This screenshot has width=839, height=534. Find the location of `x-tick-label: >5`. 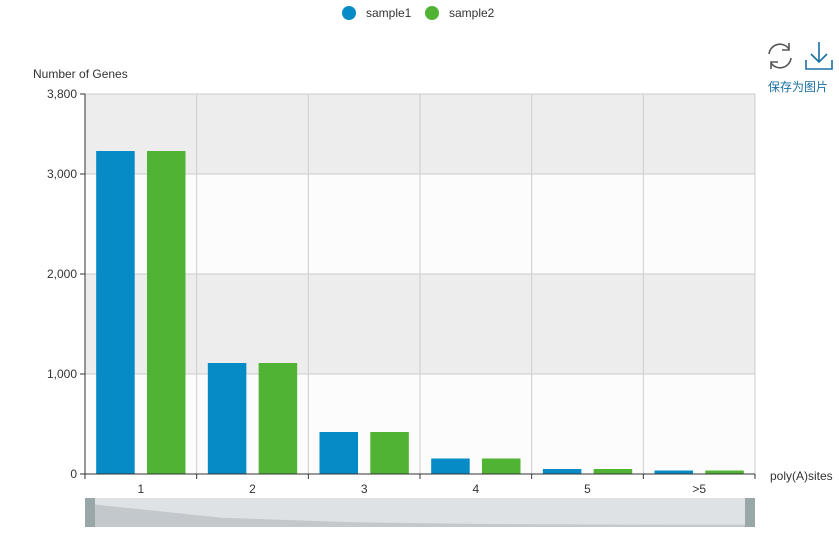

x-tick-label: >5 is located at coordinates (699, 489).